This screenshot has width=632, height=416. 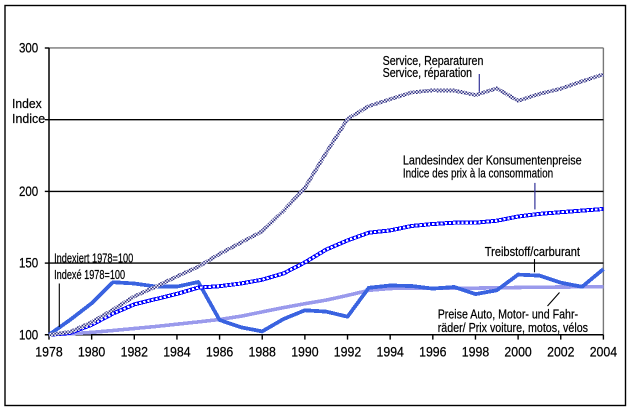 What do you see at coordinates (428, 72) in the screenshot?
I see `svg-text: Service, réparation` at bounding box center [428, 72].